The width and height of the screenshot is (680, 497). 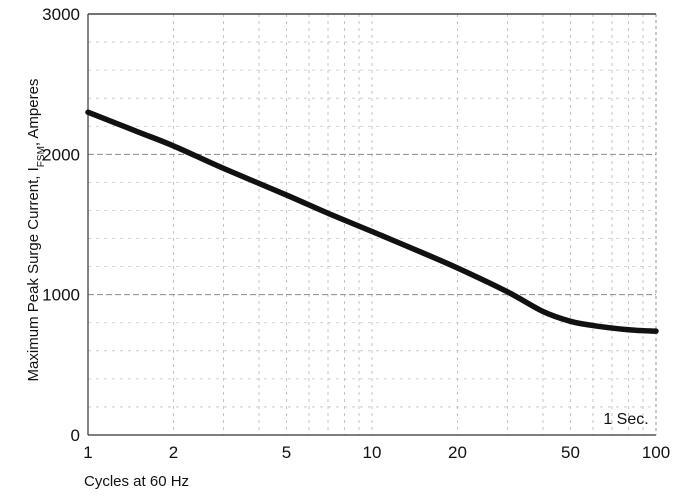 I want to click on x-tick-labels: 1 2 5 10 20 50 100, so click(x=376, y=452).